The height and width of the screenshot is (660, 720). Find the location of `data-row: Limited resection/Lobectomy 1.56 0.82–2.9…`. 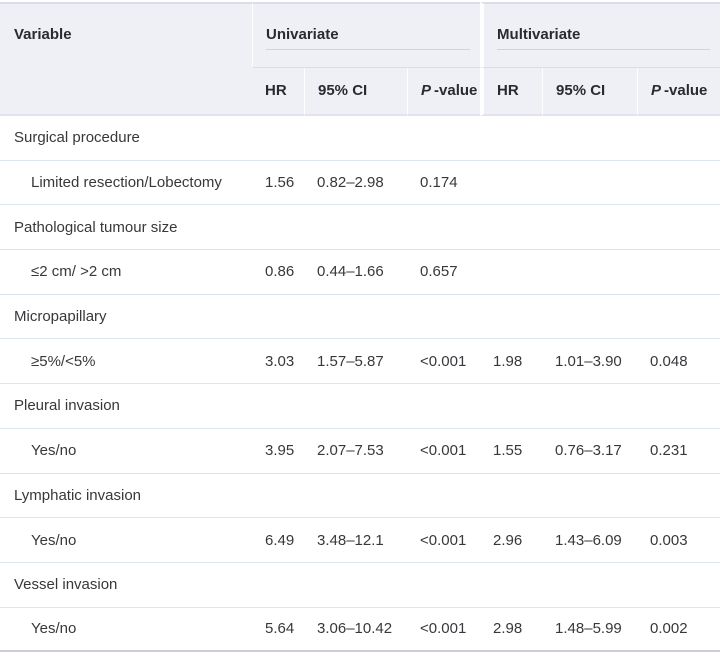

data-row: Limited resection/Lobectomy 1.56 0.82–2.9… is located at coordinates (360, 183).